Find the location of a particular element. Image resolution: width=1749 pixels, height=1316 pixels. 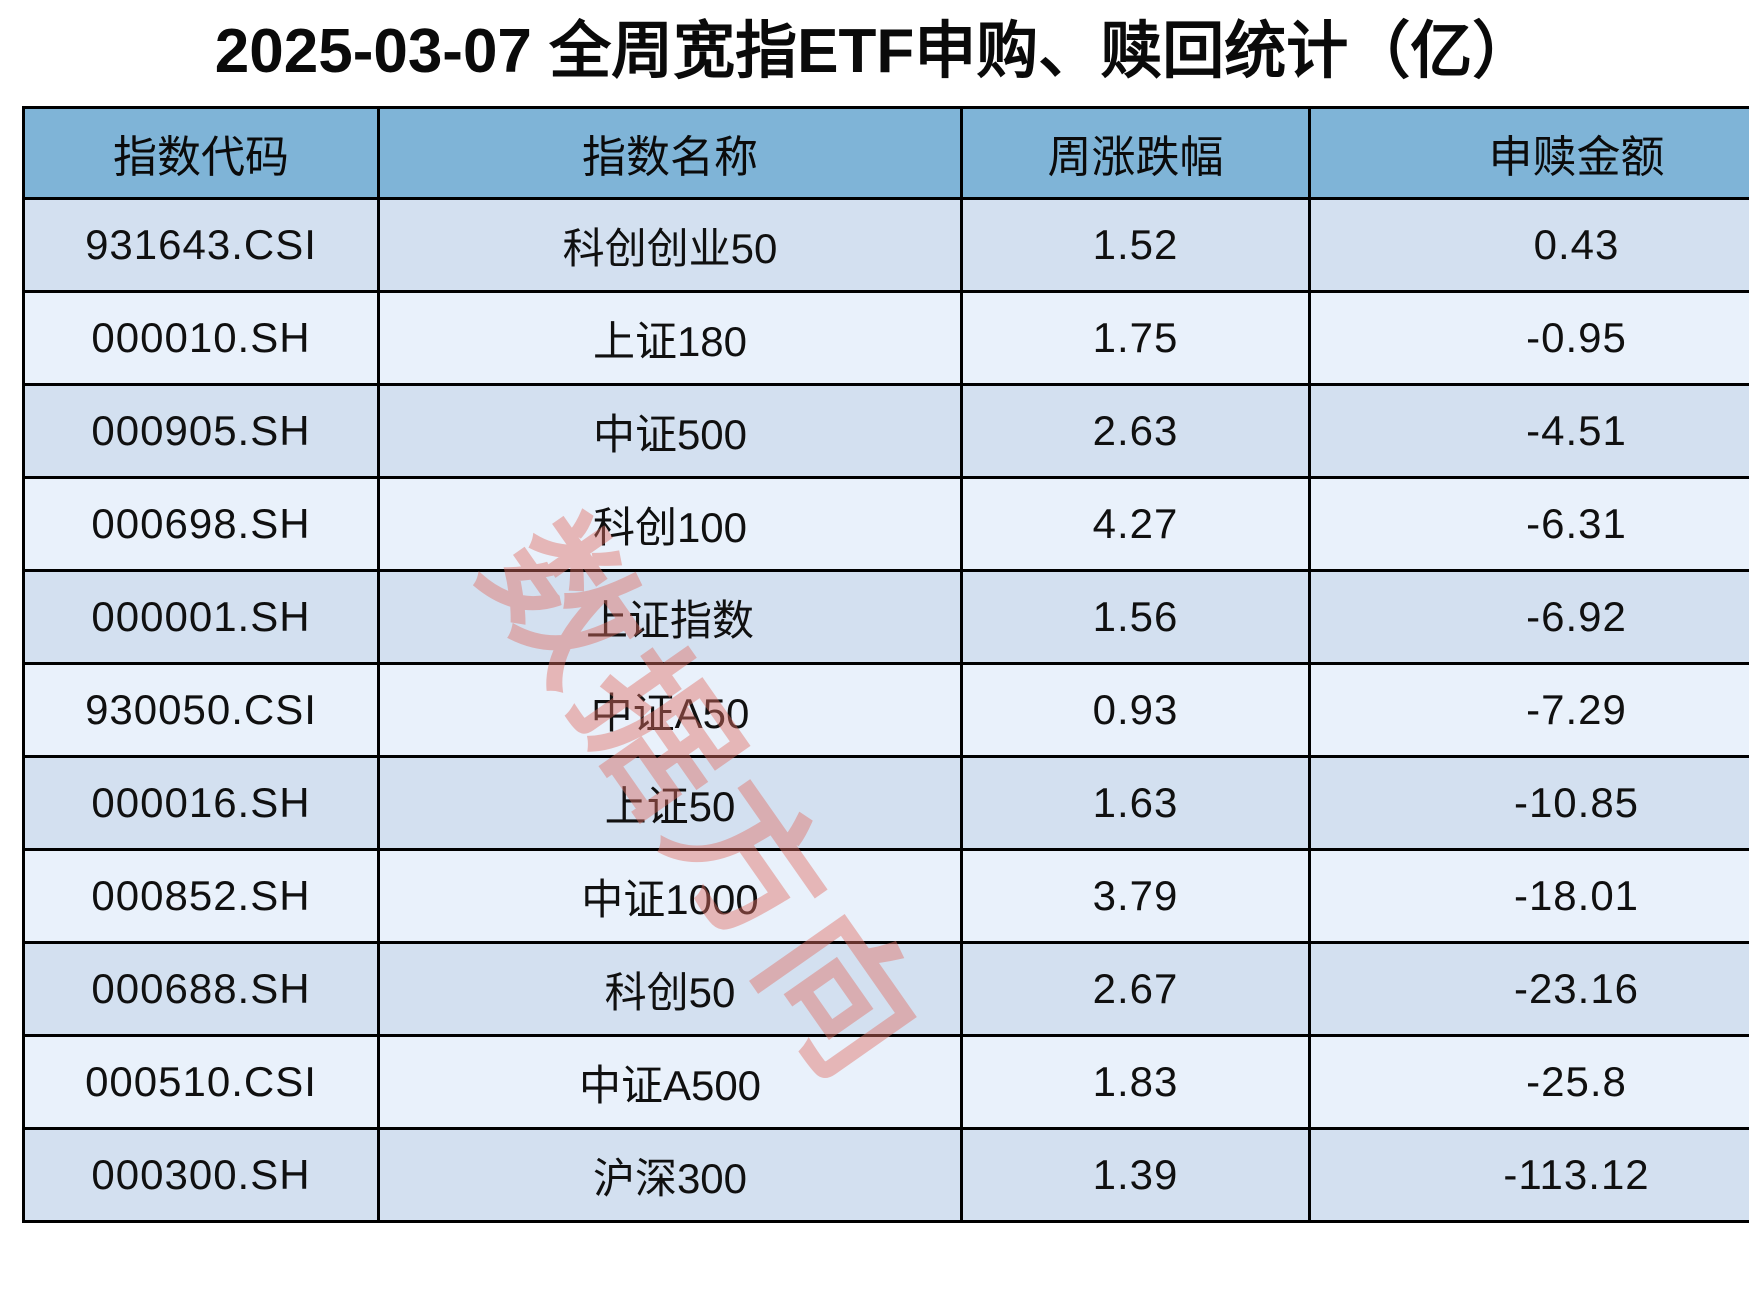

cell-subscription-amount: -4.51 is located at coordinates (1528, 431).